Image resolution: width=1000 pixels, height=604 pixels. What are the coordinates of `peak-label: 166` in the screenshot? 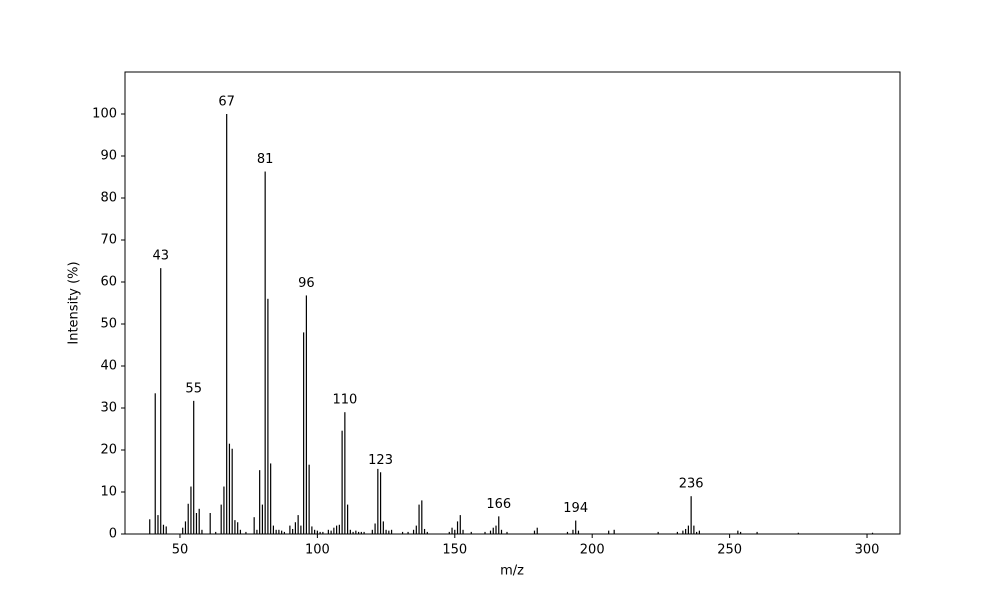 It's located at (498, 504).